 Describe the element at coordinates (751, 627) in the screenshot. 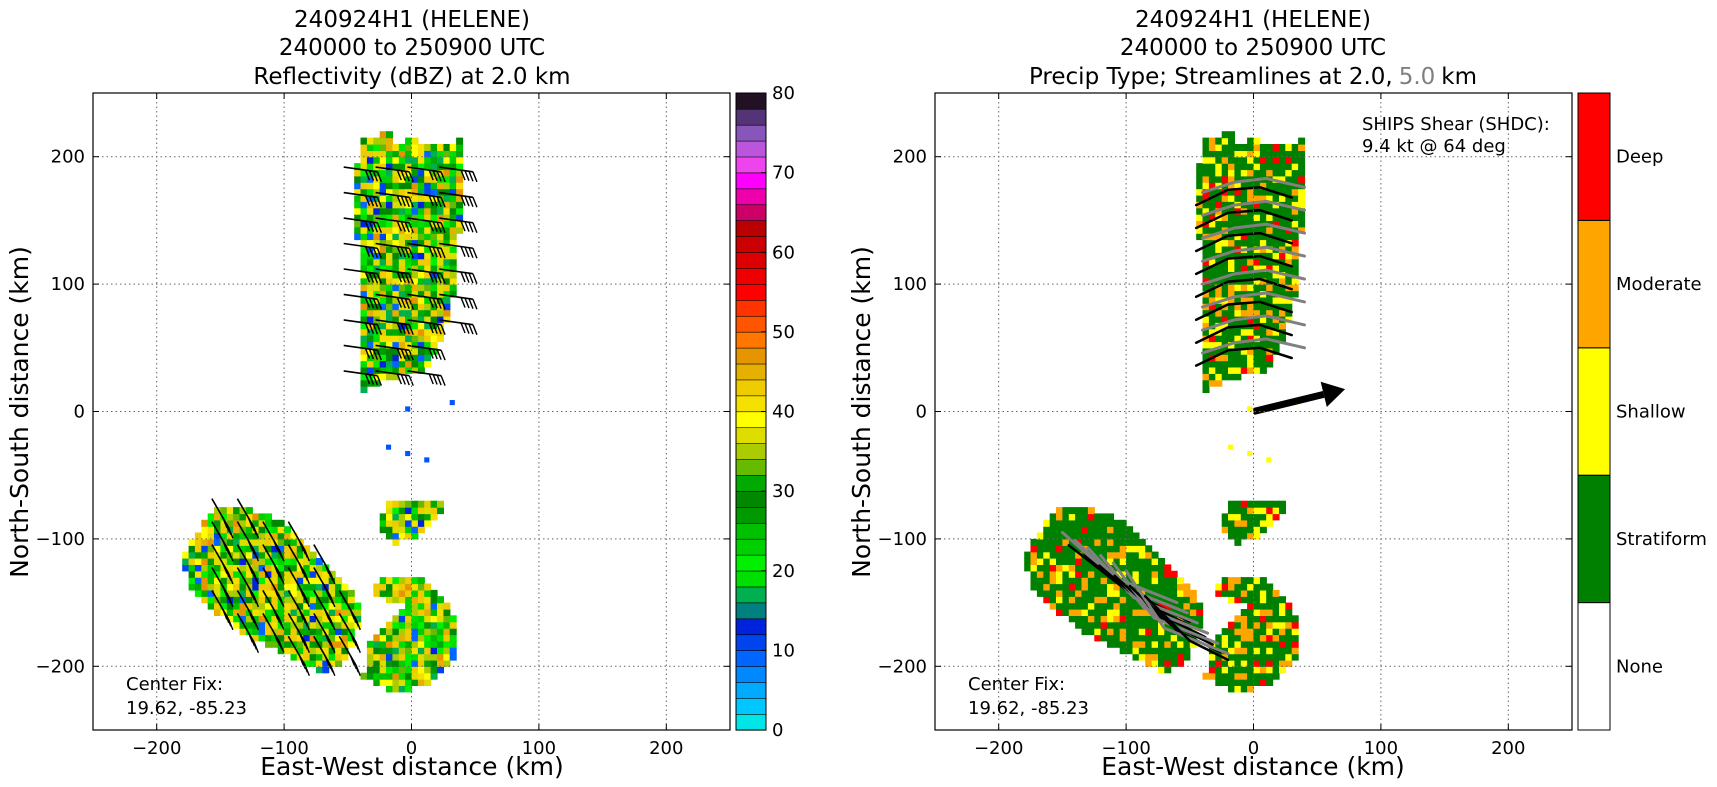

I see `colorbar-swatch` at that location.